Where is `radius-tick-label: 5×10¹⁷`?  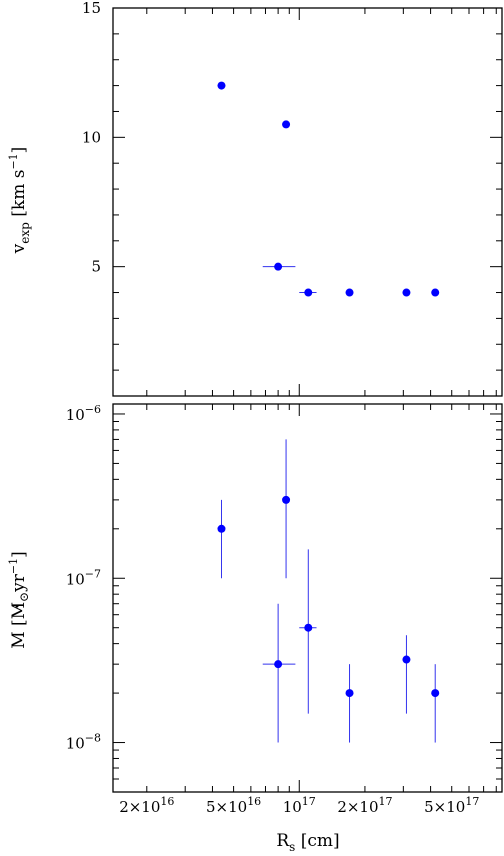 radius-tick-label: 5×10¹⁷ is located at coordinates (451, 805).